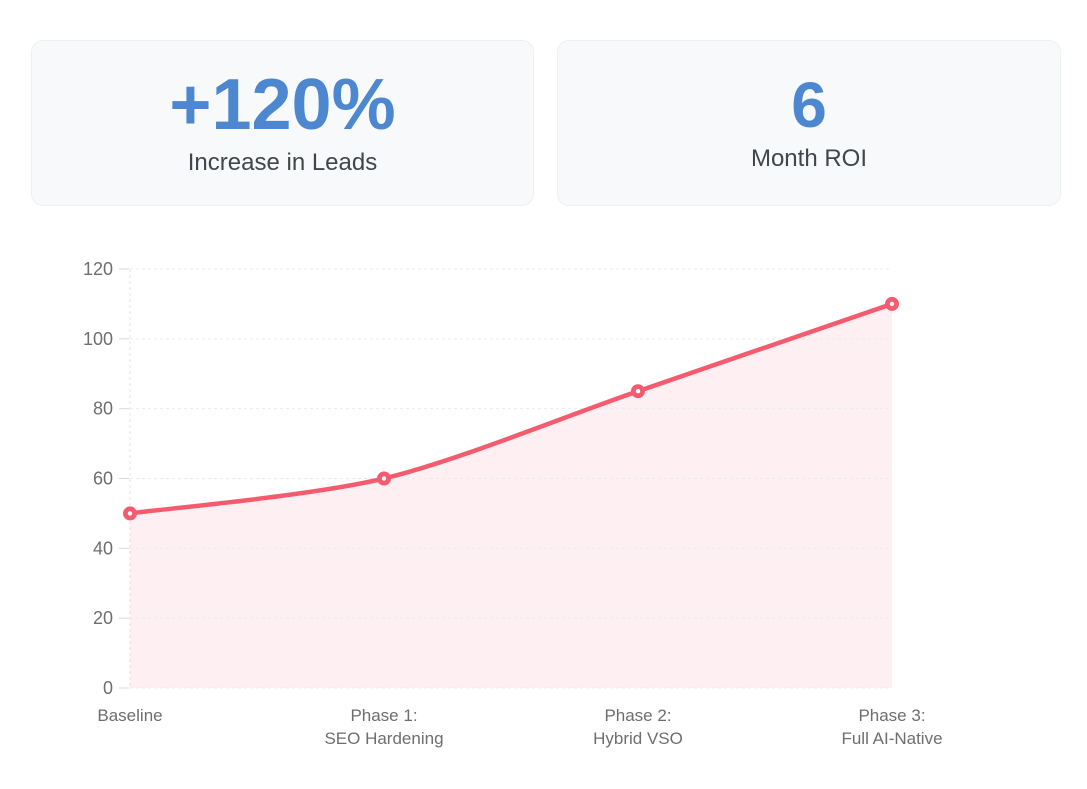 This screenshot has height=789, width=1087. What do you see at coordinates (638, 727) in the screenshot?
I see `x-tick-label: Phase 2: Hybrid VSO` at bounding box center [638, 727].